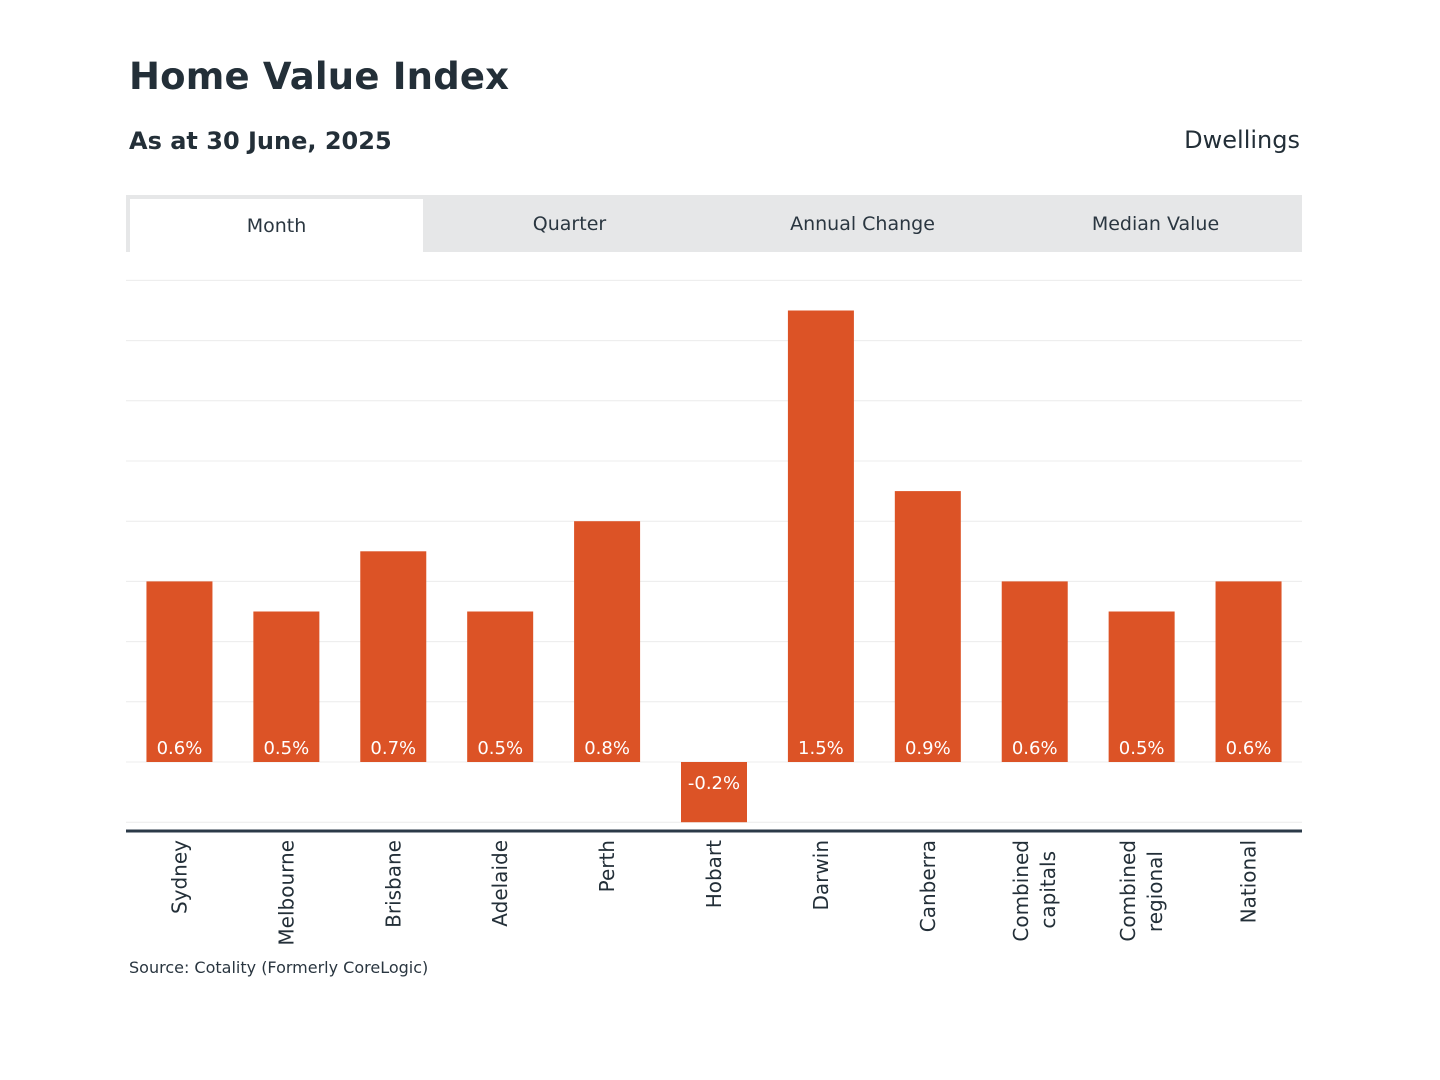  I want to click on category-label-text: Perth, so click(607, 866).